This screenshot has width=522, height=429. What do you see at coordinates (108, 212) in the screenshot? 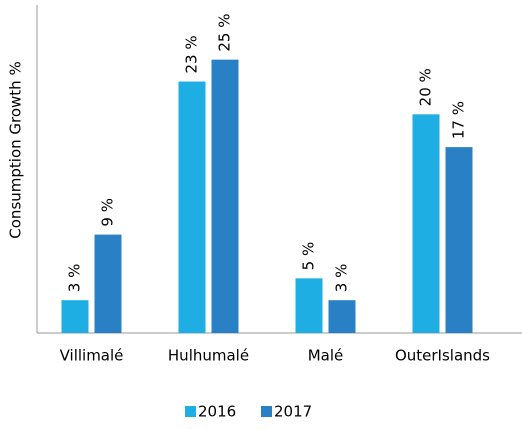
I see `data-label: 9 %` at bounding box center [108, 212].